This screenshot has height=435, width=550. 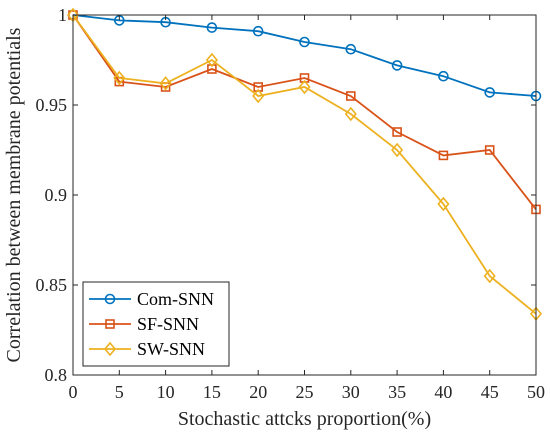 What do you see at coordinates (212, 392) in the screenshot?
I see `x-tick-label: 15` at bounding box center [212, 392].